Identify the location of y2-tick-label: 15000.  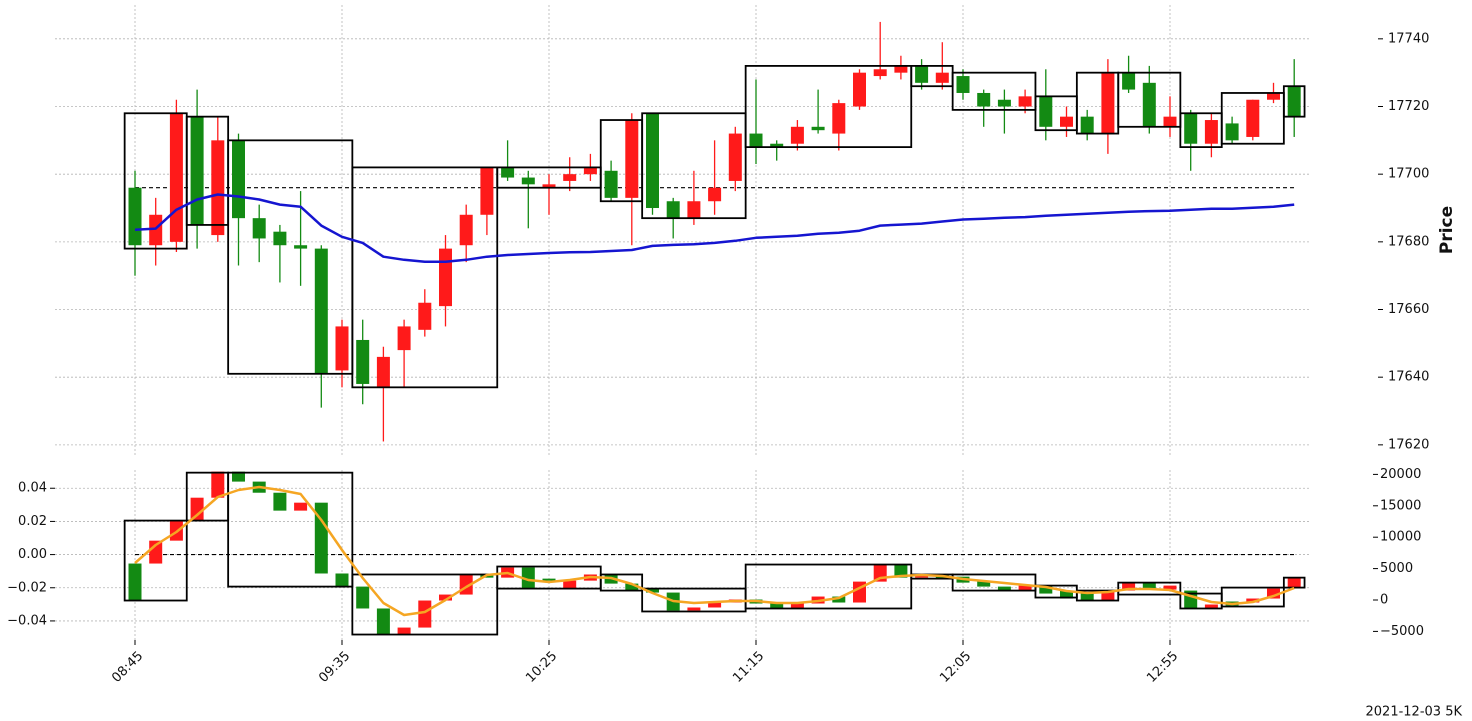
(1400, 505).